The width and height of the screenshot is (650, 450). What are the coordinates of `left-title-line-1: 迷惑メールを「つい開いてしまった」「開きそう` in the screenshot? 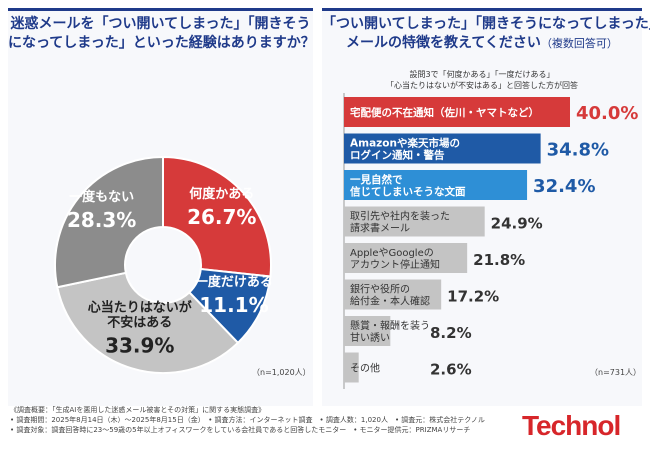 It's located at (160, 24).